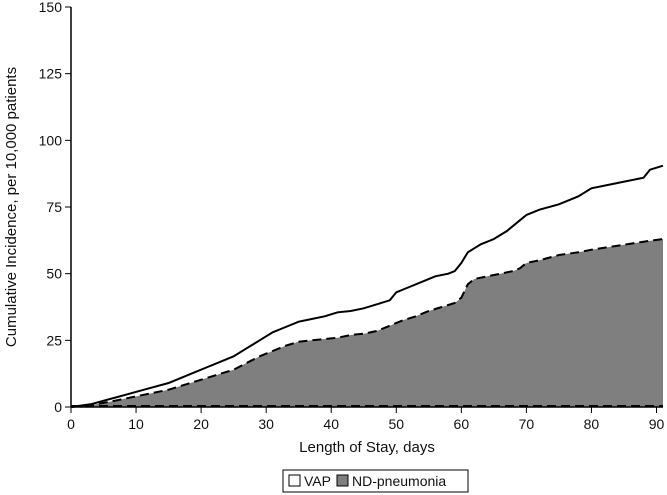 The image size is (667, 495). I want to click on y-ticks: 0 25 50 75 100 125 150, so click(55, 207).